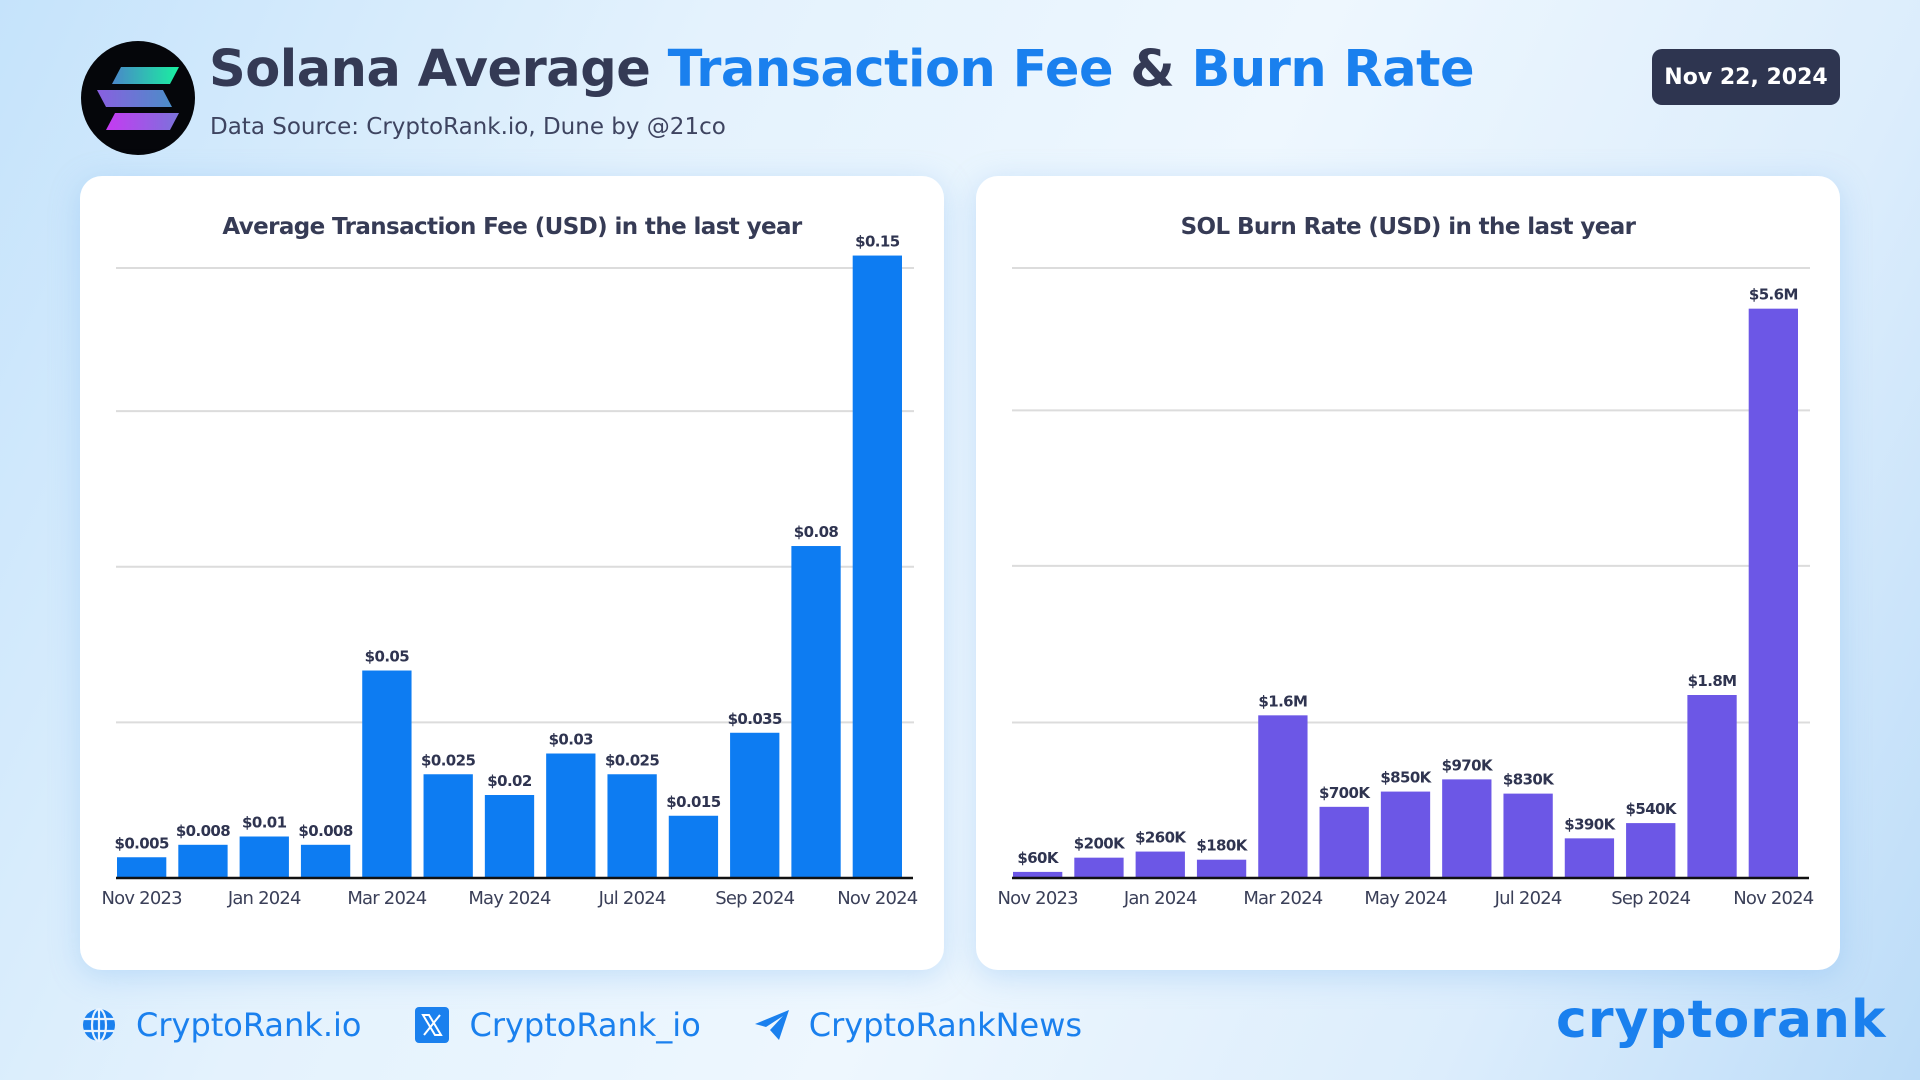 The height and width of the screenshot is (1080, 1920). I want to click on bar-value-label: $0.01, so click(264, 823).